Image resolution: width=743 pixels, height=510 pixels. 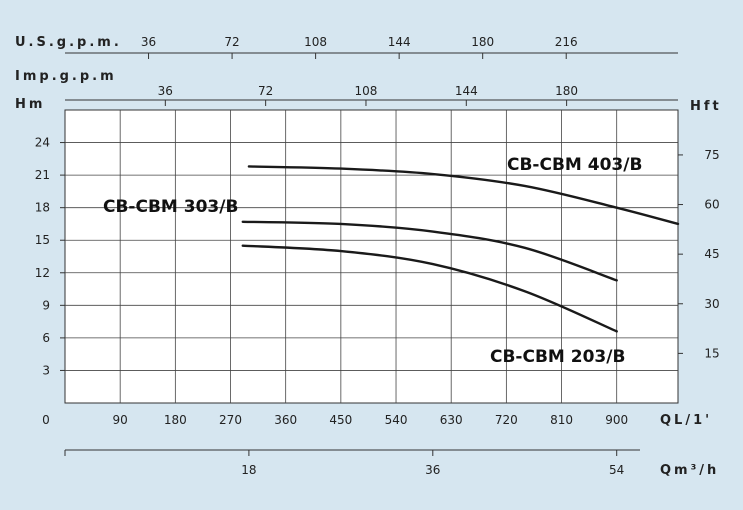 What do you see at coordinates (248, 470) in the screenshot?
I see `m3h-tick-label: 18` at bounding box center [248, 470].